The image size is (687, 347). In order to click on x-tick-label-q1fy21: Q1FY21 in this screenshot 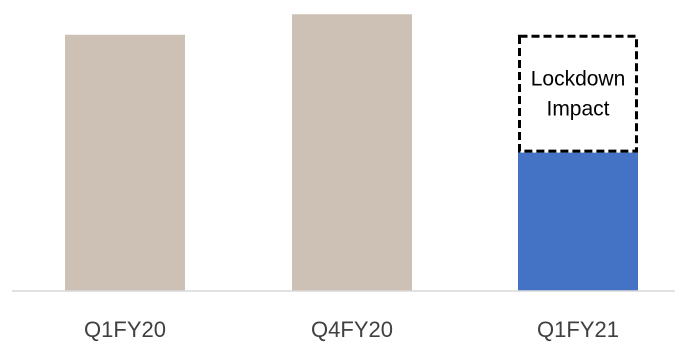, I will do `click(578, 329)`.